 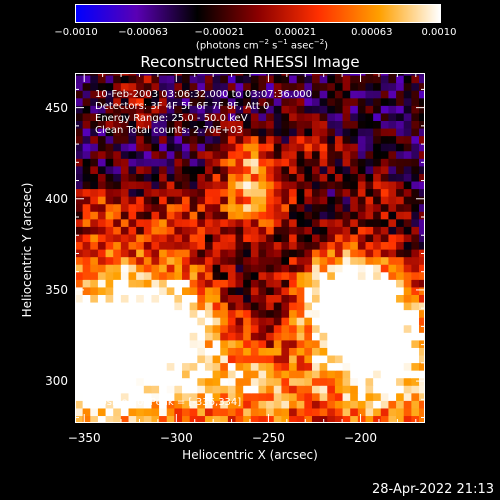 I want to click on x-axis-label: Heliocentric X (arcsec), so click(x=250, y=455).